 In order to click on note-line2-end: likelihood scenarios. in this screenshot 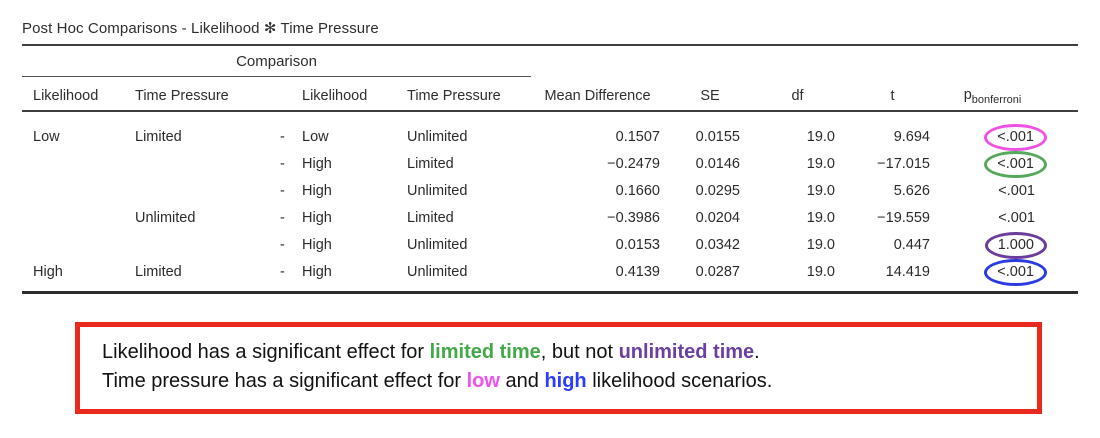, I will do `click(679, 381)`.